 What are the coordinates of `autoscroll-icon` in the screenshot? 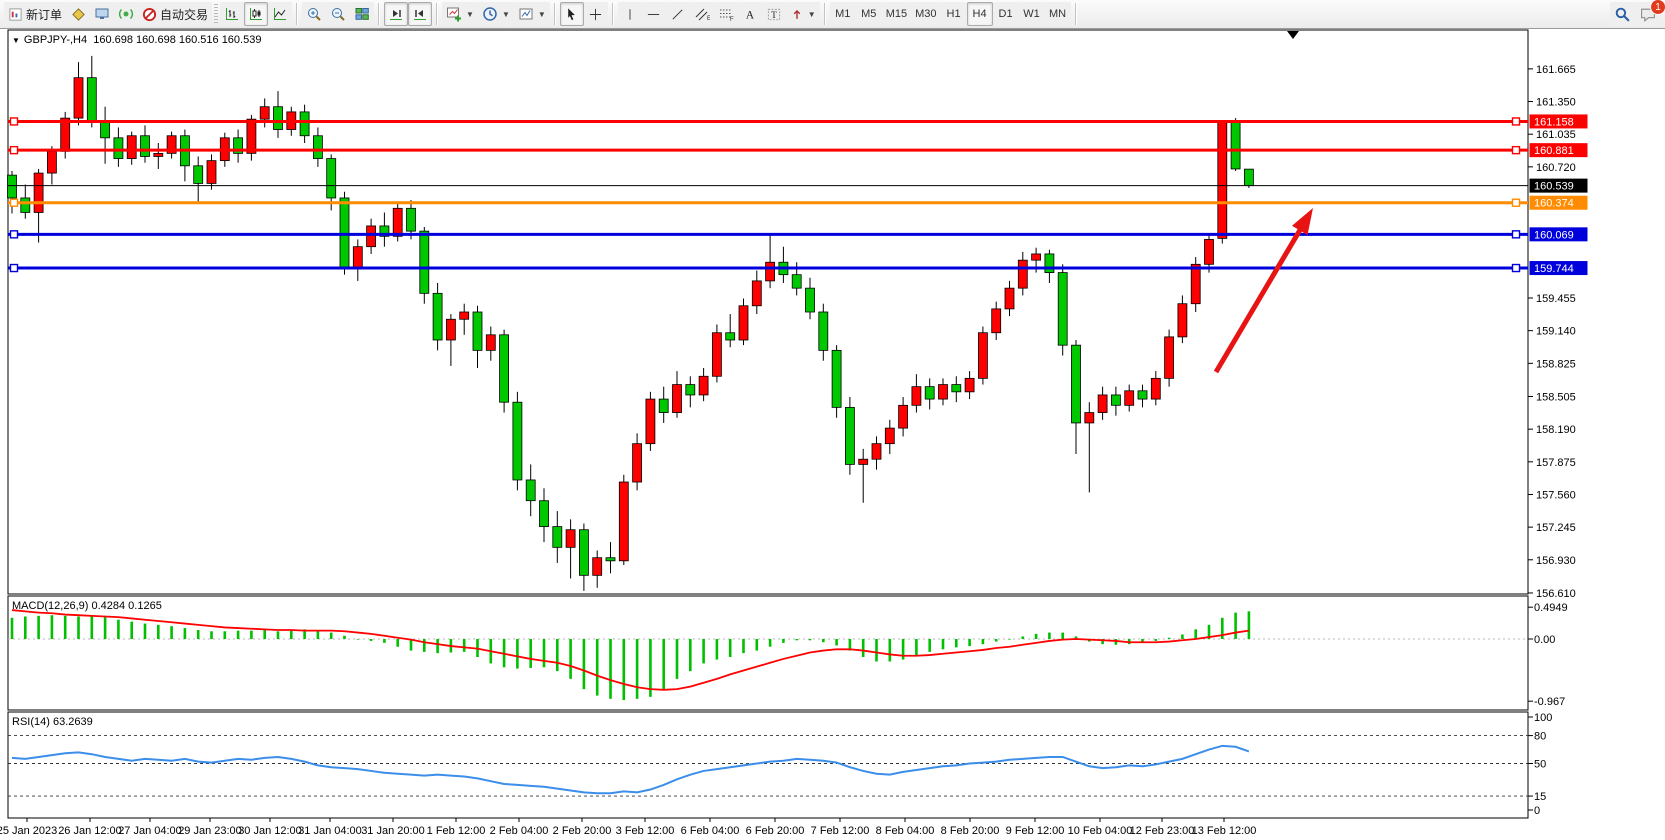 It's located at (396, 14).